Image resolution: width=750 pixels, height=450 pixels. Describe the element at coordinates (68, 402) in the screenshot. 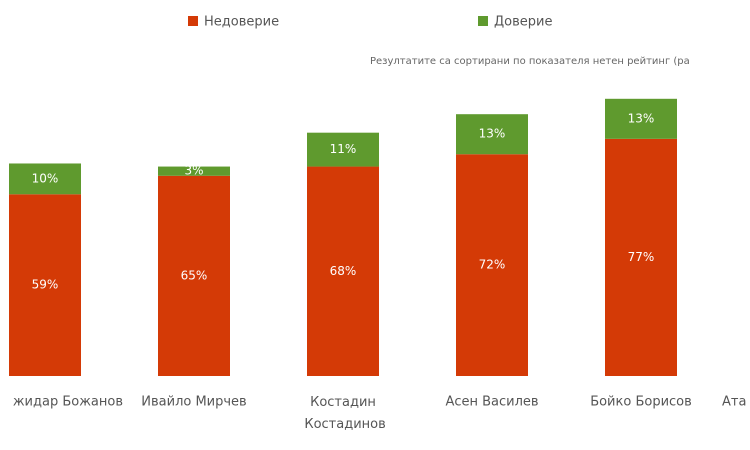

I see `x-tick-label: жидар Божанов` at that location.